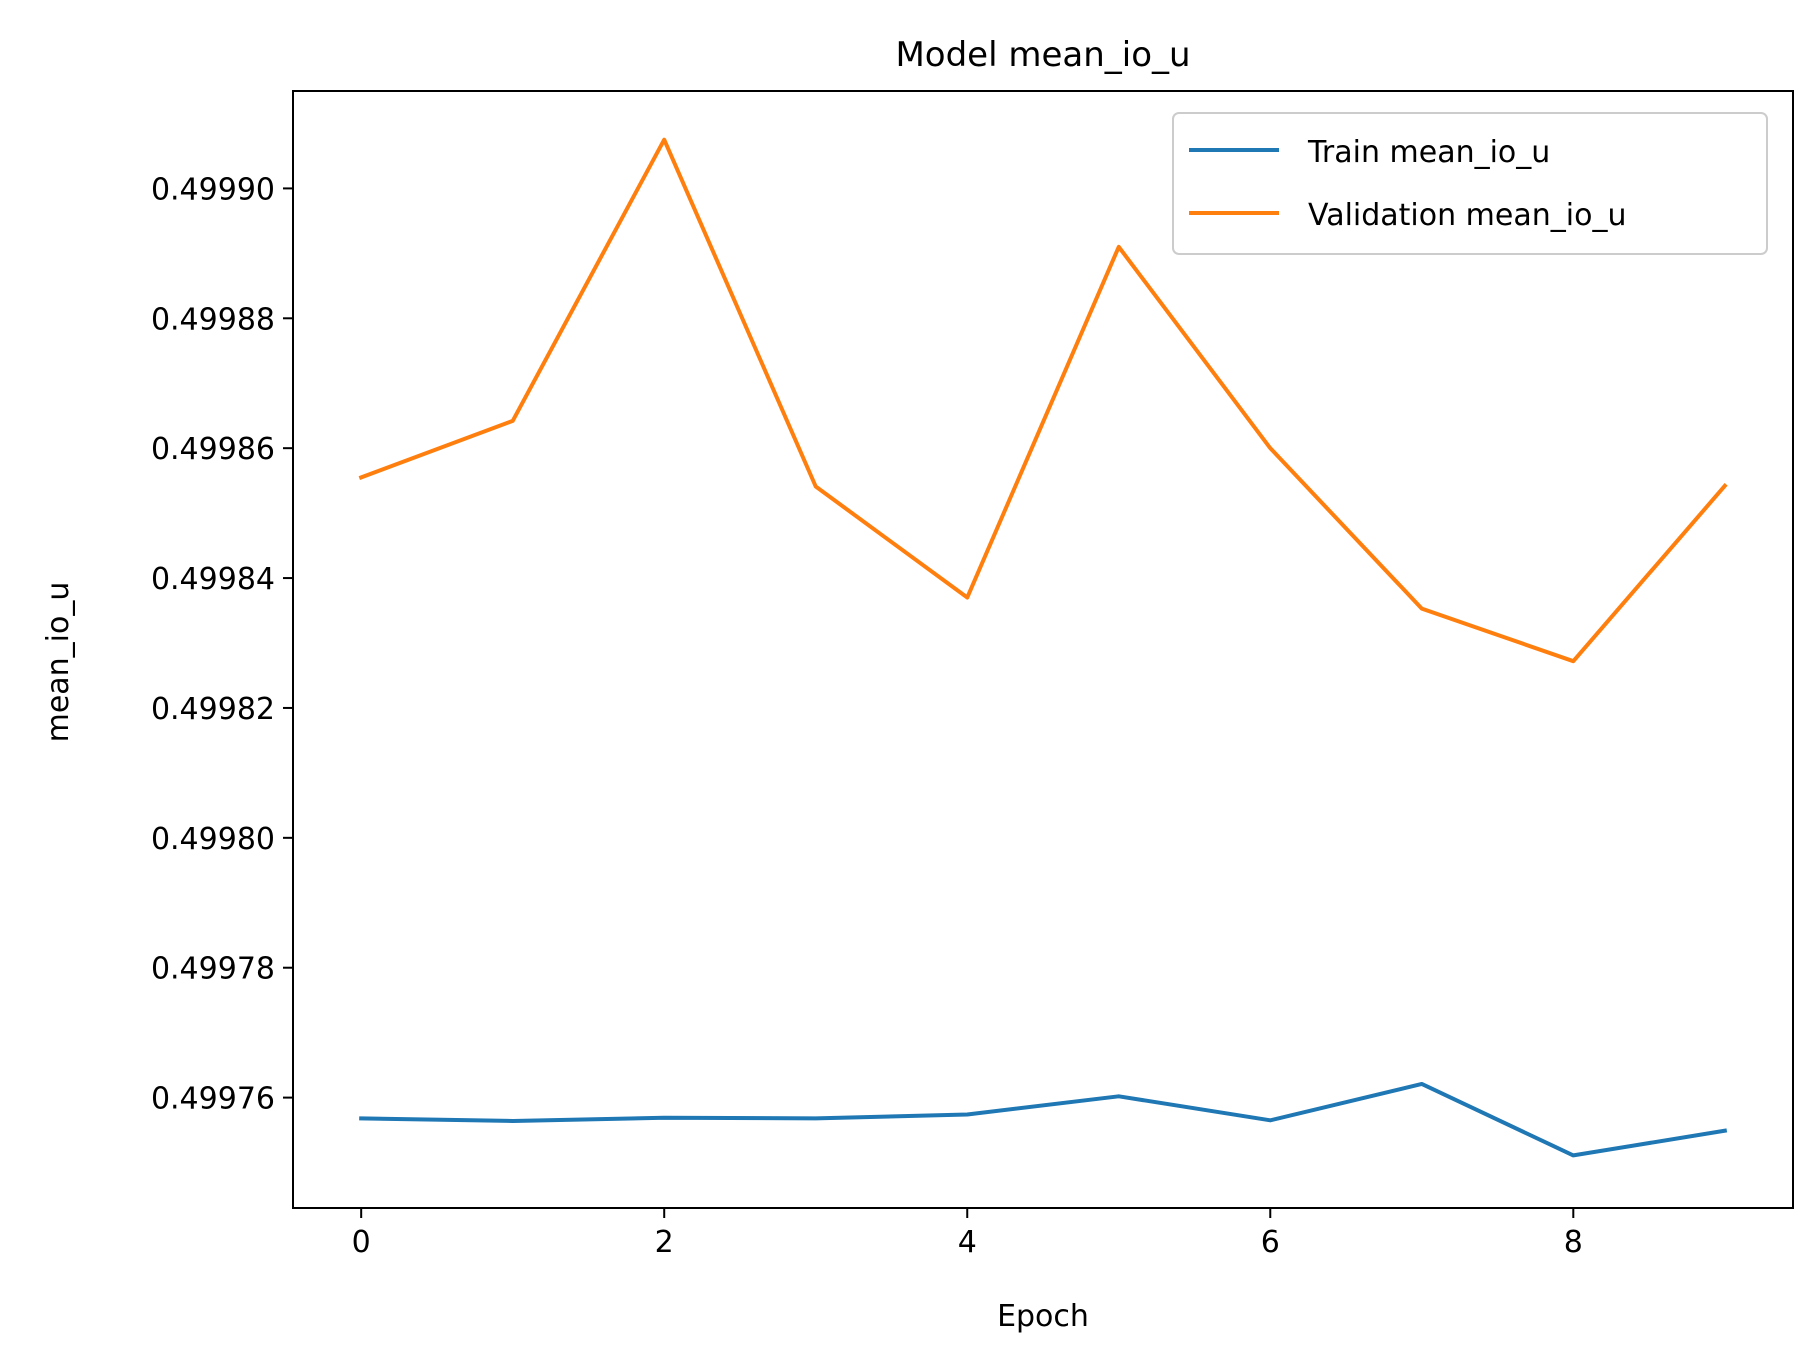 The width and height of the screenshot is (1809, 1361). Describe the element at coordinates (361, 1242) in the screenshot. I see `x-tick-label: 0` at that location.